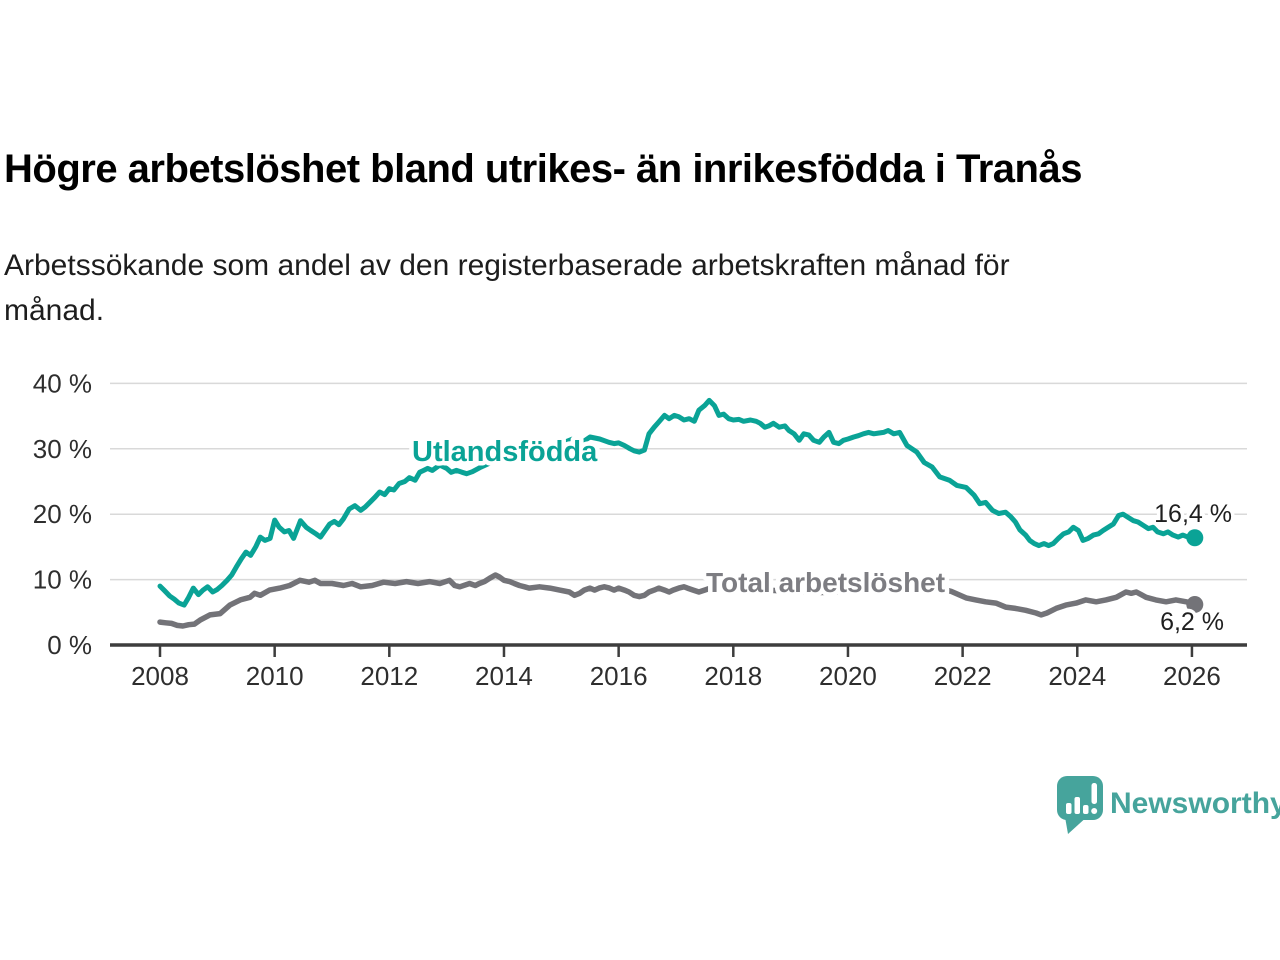  What do you see at coordinates (54, 310) in the screenshot?
I see `chart-subtitle-line2: månad.` at bounding box center [54, 310].